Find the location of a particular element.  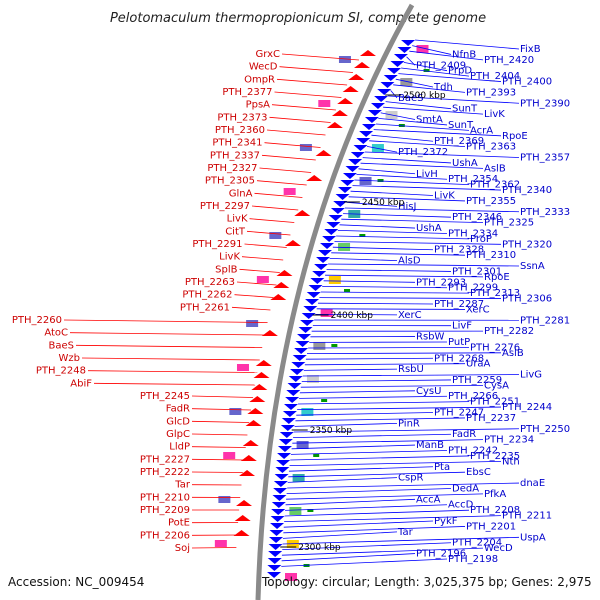

gc-marker is located at coordinates (316, 455).